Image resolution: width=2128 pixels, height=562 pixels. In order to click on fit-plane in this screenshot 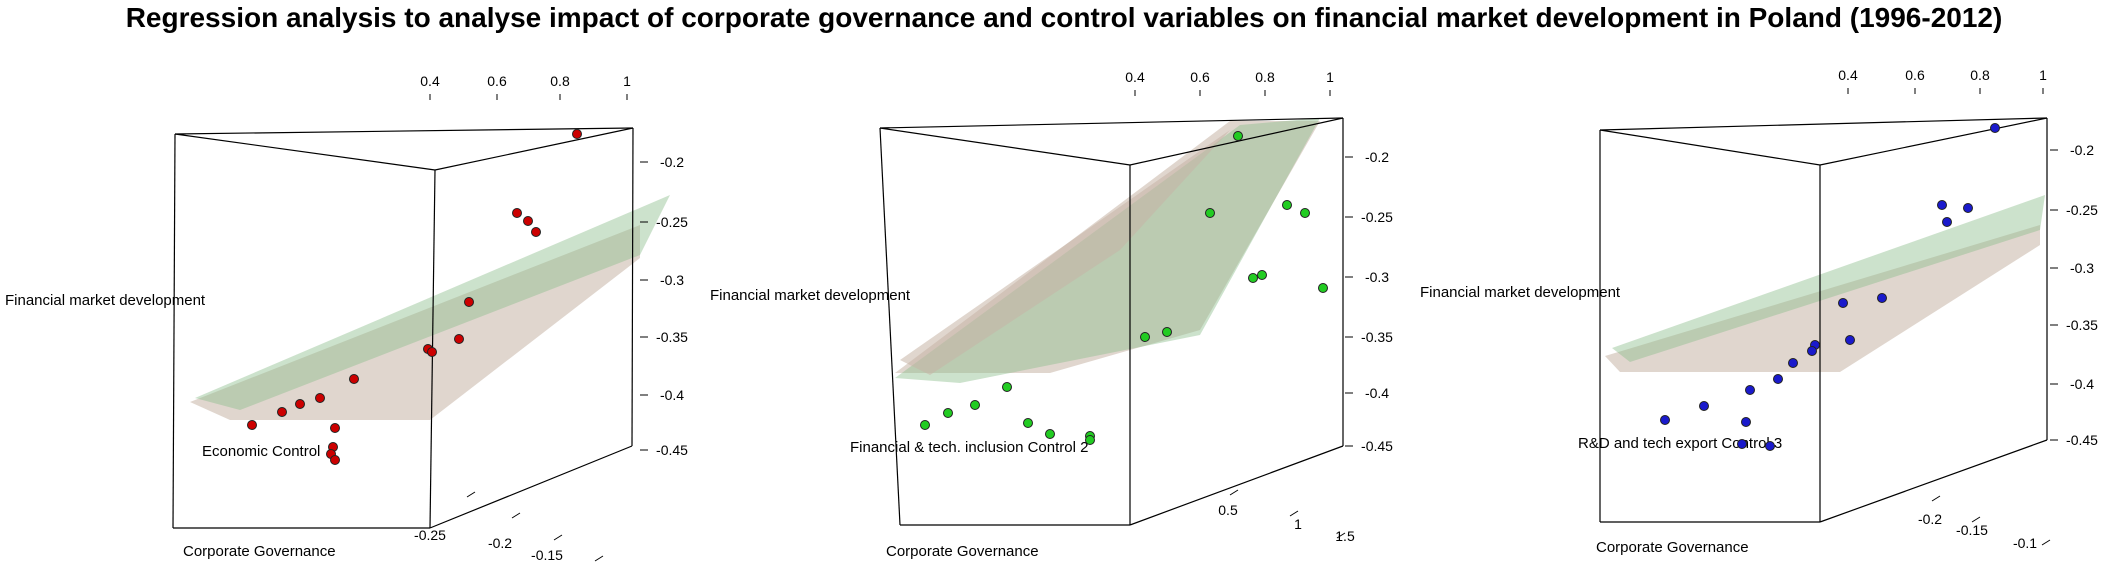, I will do `click(1828, 278)`.